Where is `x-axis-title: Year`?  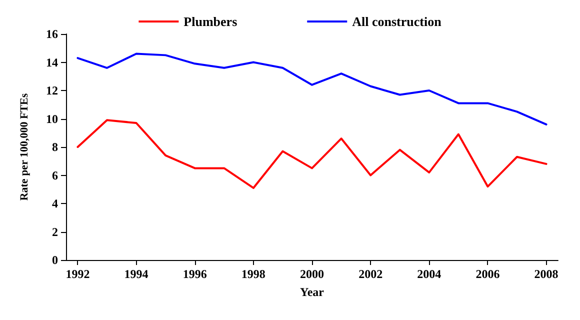
x-axis-title: Year is located at coordinates (312, 292).